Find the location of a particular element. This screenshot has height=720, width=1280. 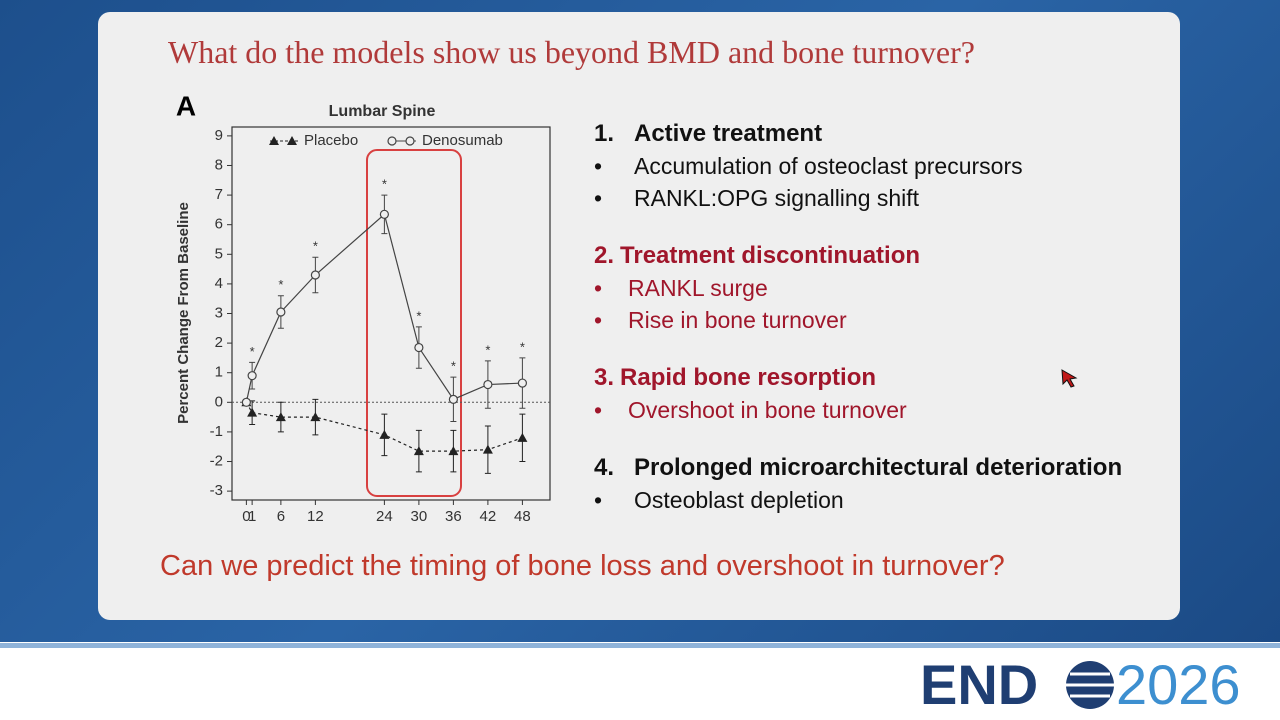

x-tick-label: 24 is located at coordinates (384, 516).